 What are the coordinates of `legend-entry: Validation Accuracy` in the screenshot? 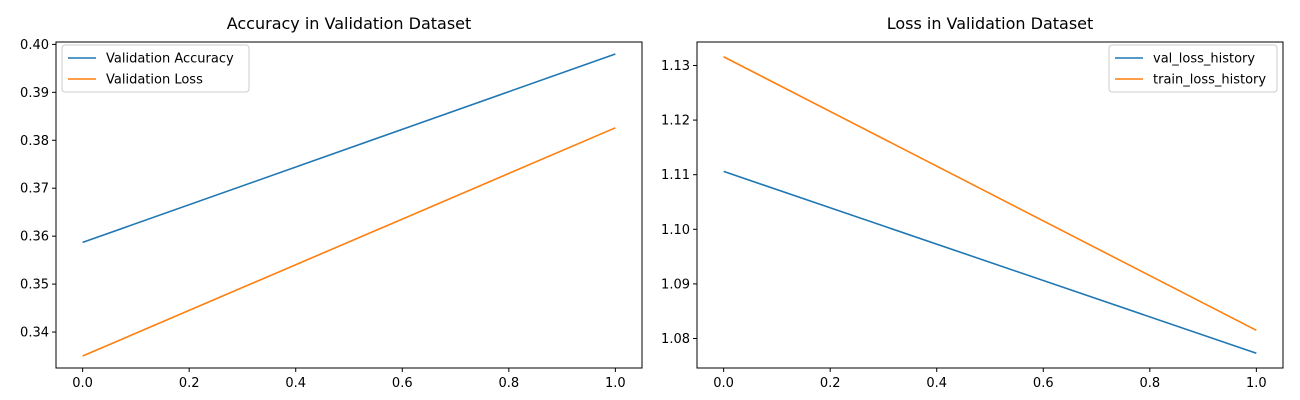 It's located at (170, 59).